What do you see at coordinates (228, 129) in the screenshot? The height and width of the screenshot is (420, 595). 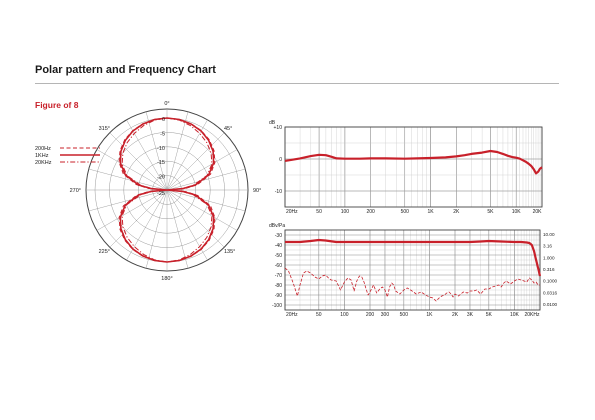 I see `polar-angle-label: 45°` at bounding box center [228, 129].